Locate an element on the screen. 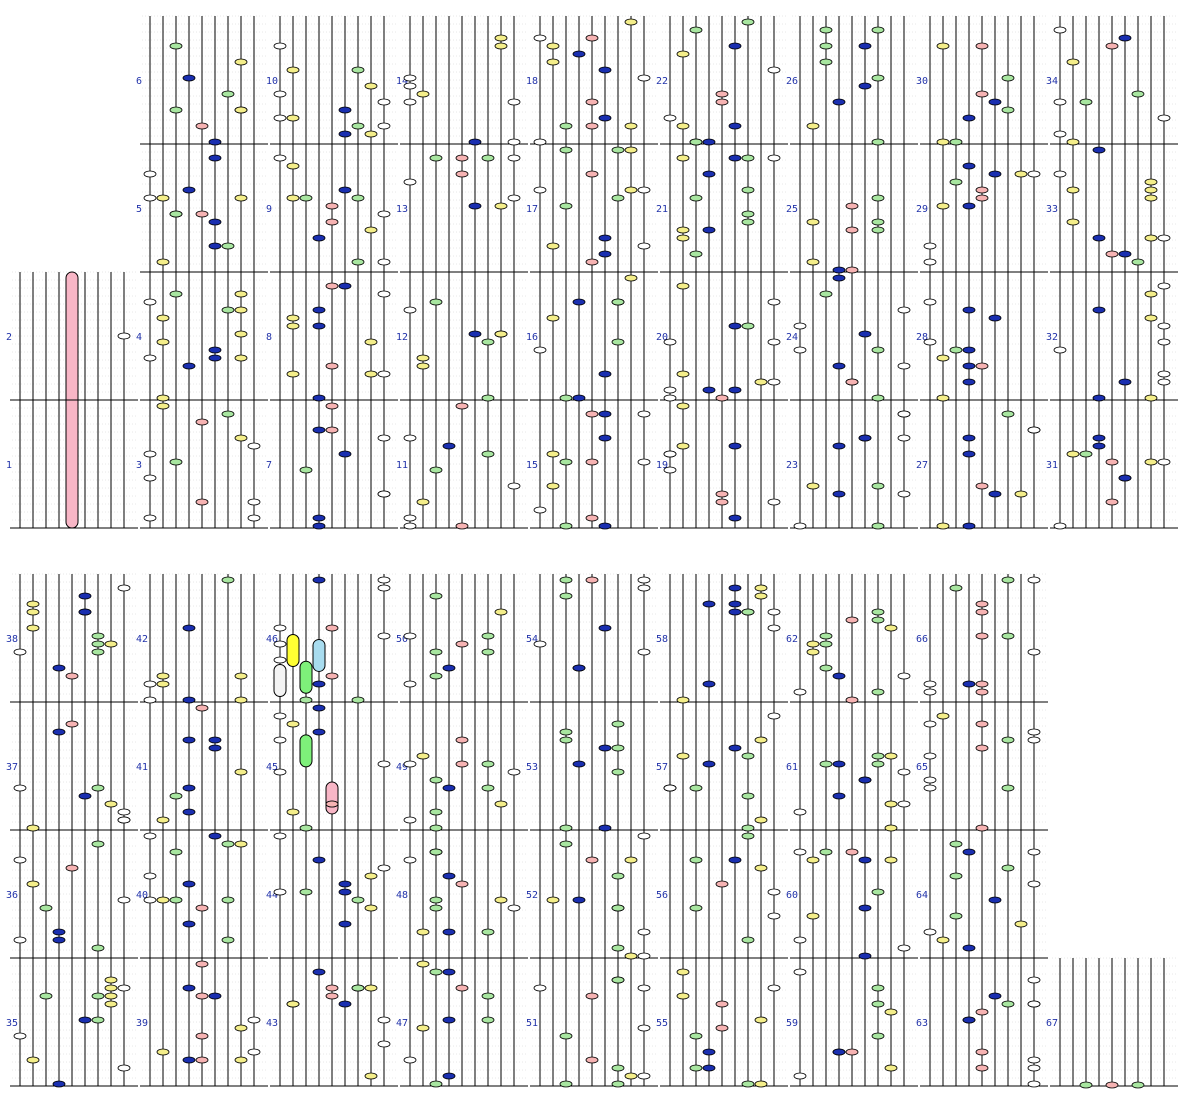 The width and height of the screenshot is (1202, 1102). measure-number: 55 is located at coordinates (662, 1023).